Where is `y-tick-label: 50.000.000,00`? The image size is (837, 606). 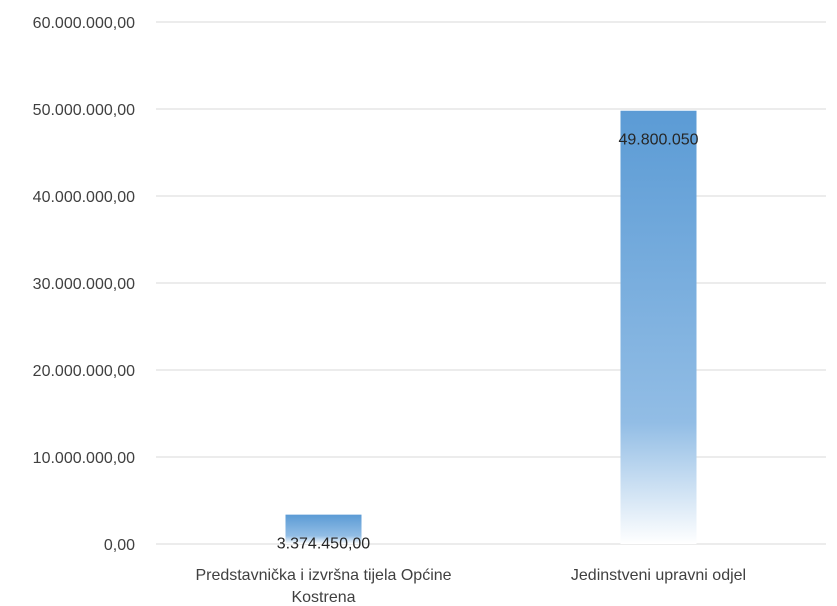 y-tick-label: 50.000.000,00 is located at coordinates (84, 110).